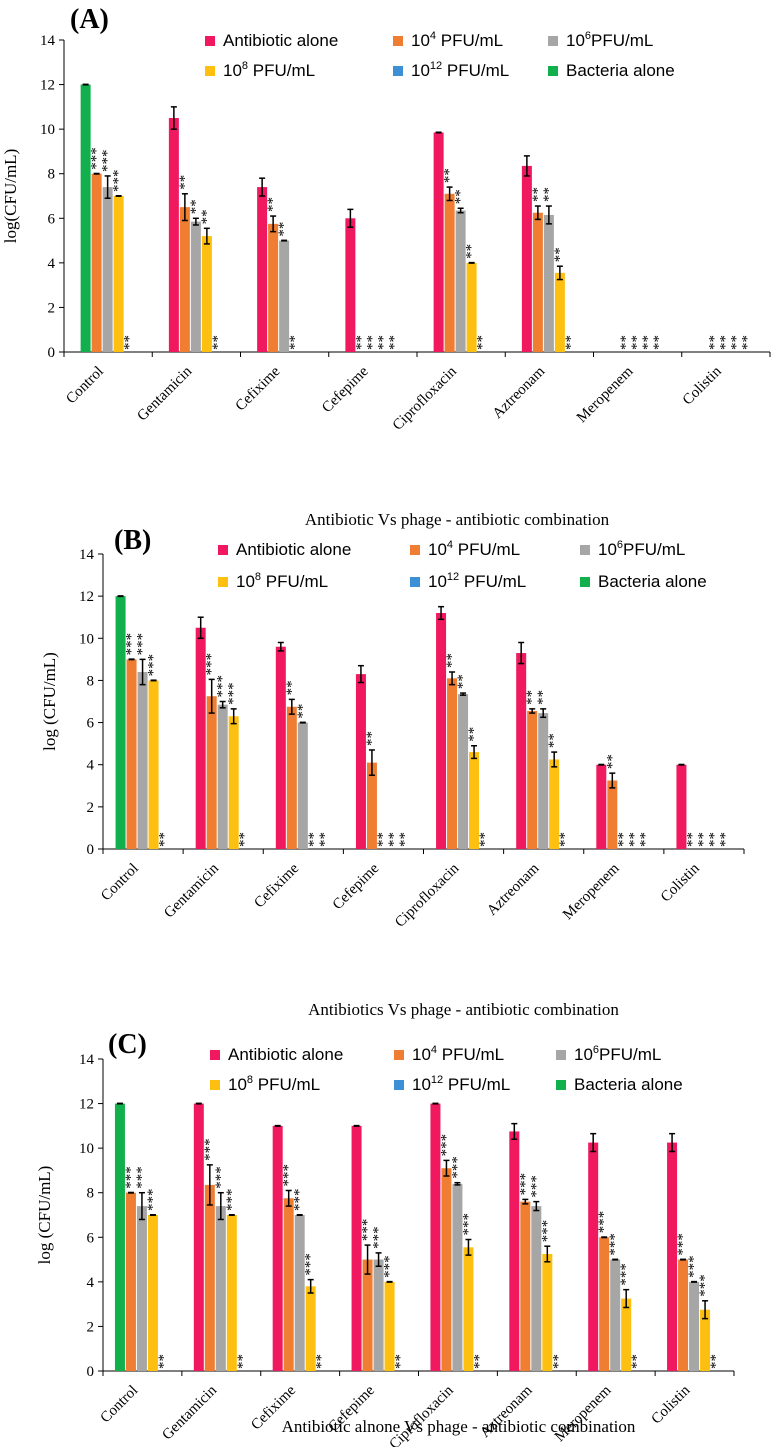 The height and width of the screenshot is (1452, 778). I want to click on y-tick-label: 10, so click(86, 639).